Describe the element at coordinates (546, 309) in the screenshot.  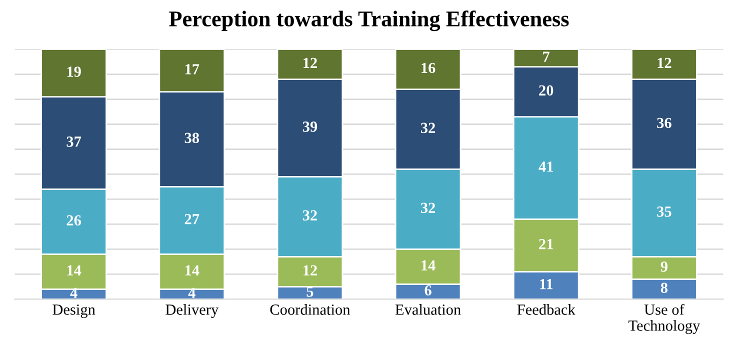
I see `x-tick-label: Feedback` at that location.